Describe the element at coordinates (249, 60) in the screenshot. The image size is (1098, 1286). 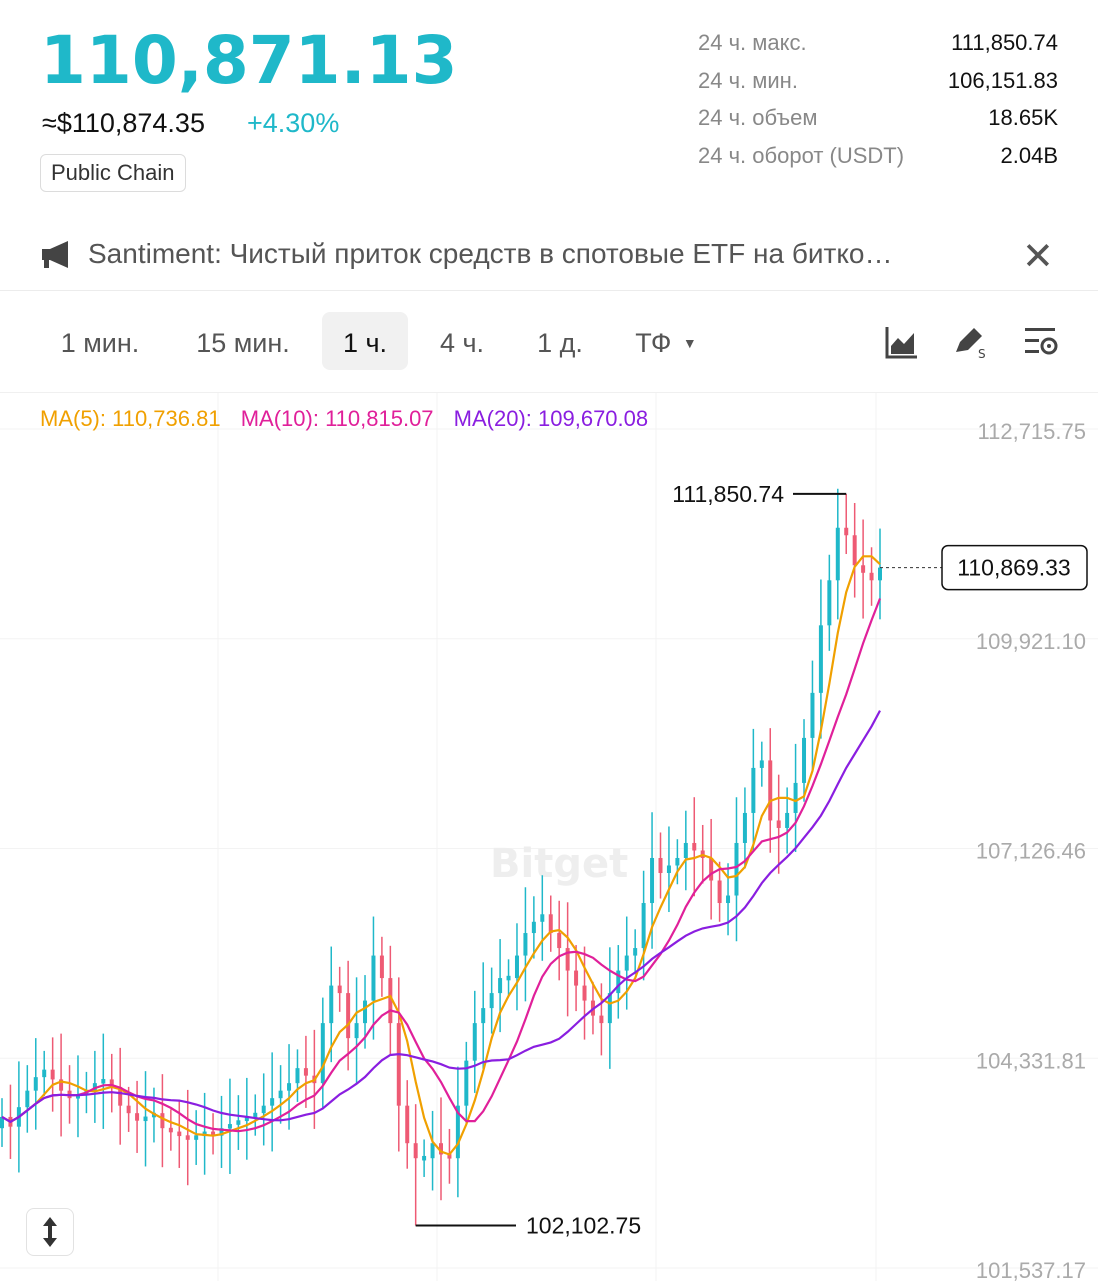
I see `current-price: 110,871.13` at that location.